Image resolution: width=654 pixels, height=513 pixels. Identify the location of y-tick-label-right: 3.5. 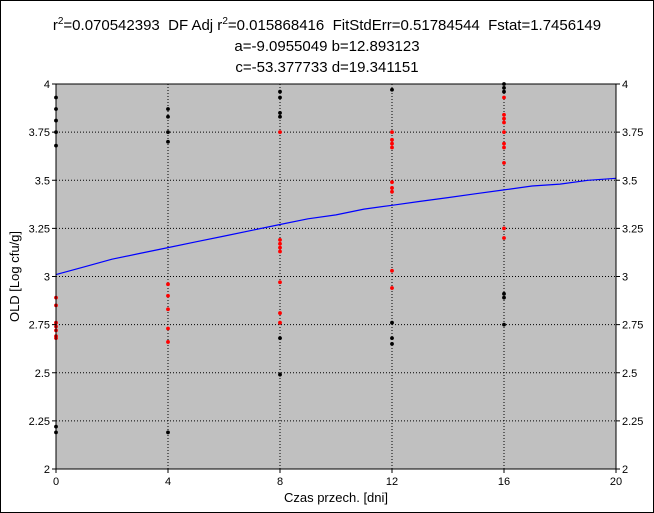
(629, 181).